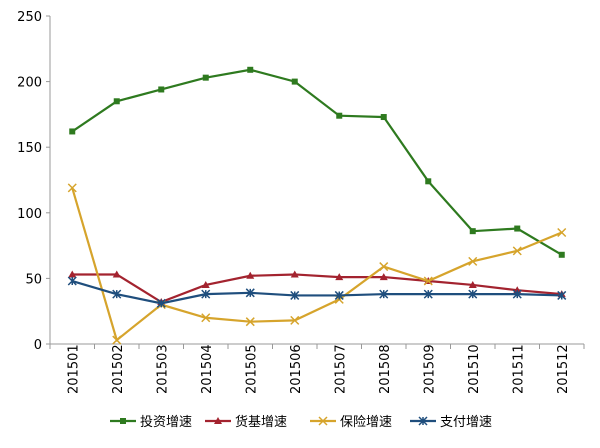 The image size is (600, 448). I want to click on legend-item: 支付增速, so click(451, 422).